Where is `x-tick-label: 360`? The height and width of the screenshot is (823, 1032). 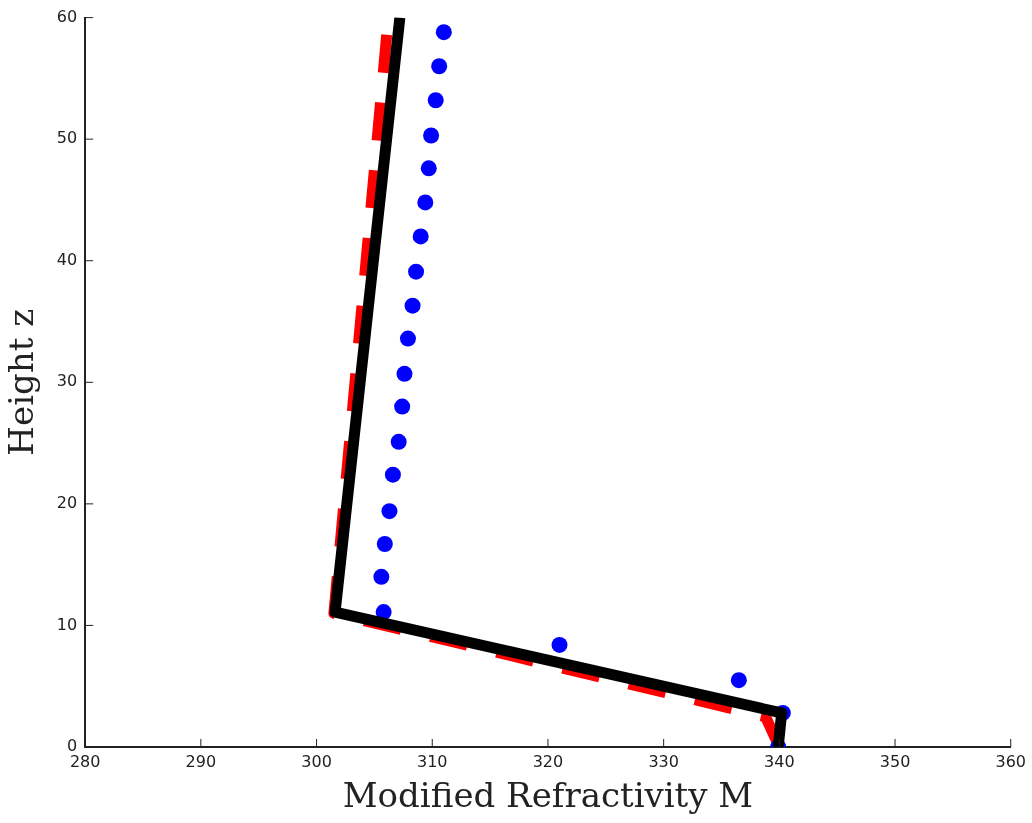 x-tick-label: 360 is located at coordinates (1010, 761).